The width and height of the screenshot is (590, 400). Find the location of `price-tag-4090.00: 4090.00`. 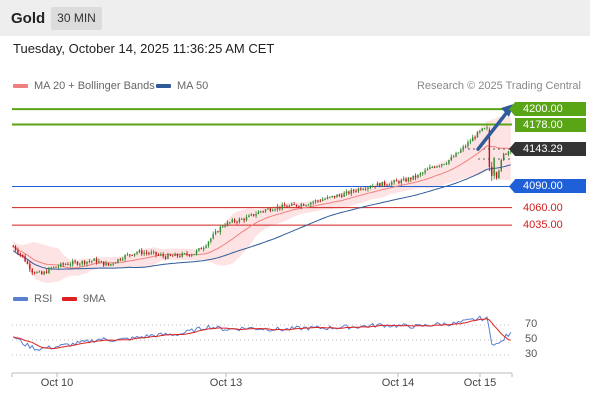

price-tag-4090.00: 4090.00 is located at coordinates (550, 186).